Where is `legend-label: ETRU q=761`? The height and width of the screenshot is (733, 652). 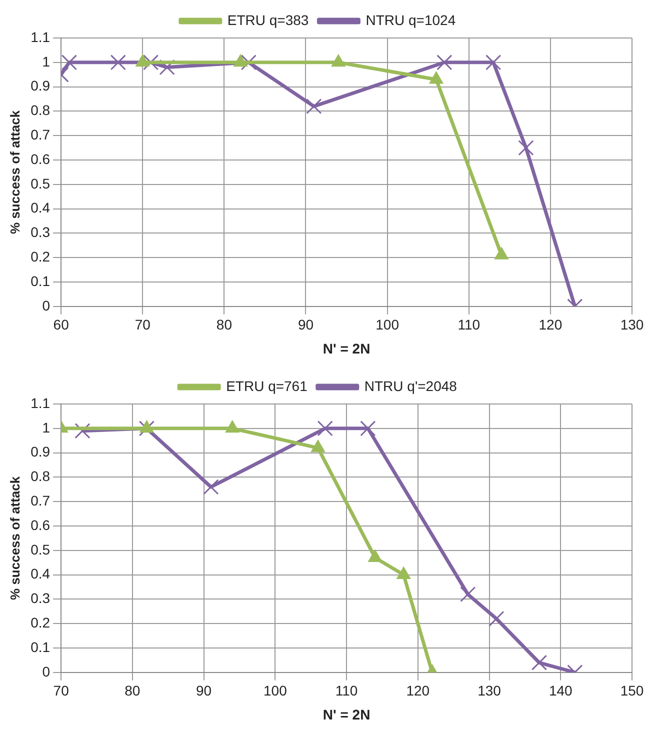 legend-label: ETRU q=761 is located at coordinates (267, 386).